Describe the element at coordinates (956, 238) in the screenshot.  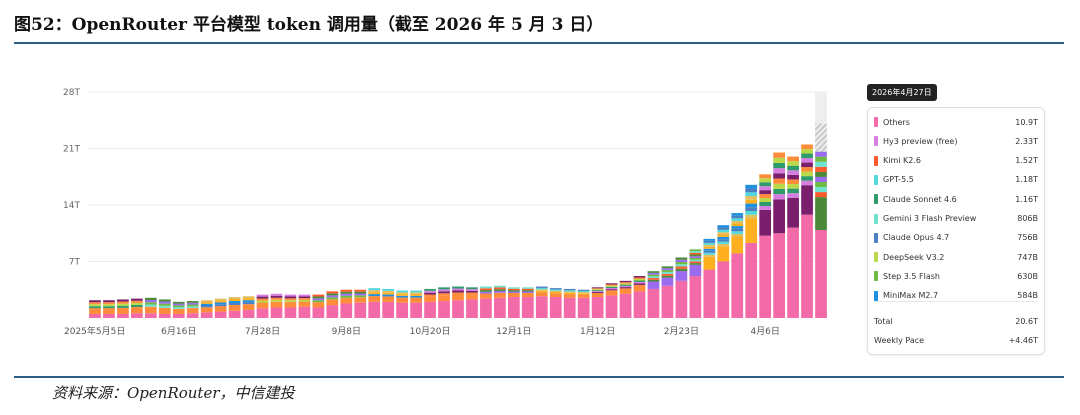
I see `legend-item: Claude Opus 4.7 756B` at that location.